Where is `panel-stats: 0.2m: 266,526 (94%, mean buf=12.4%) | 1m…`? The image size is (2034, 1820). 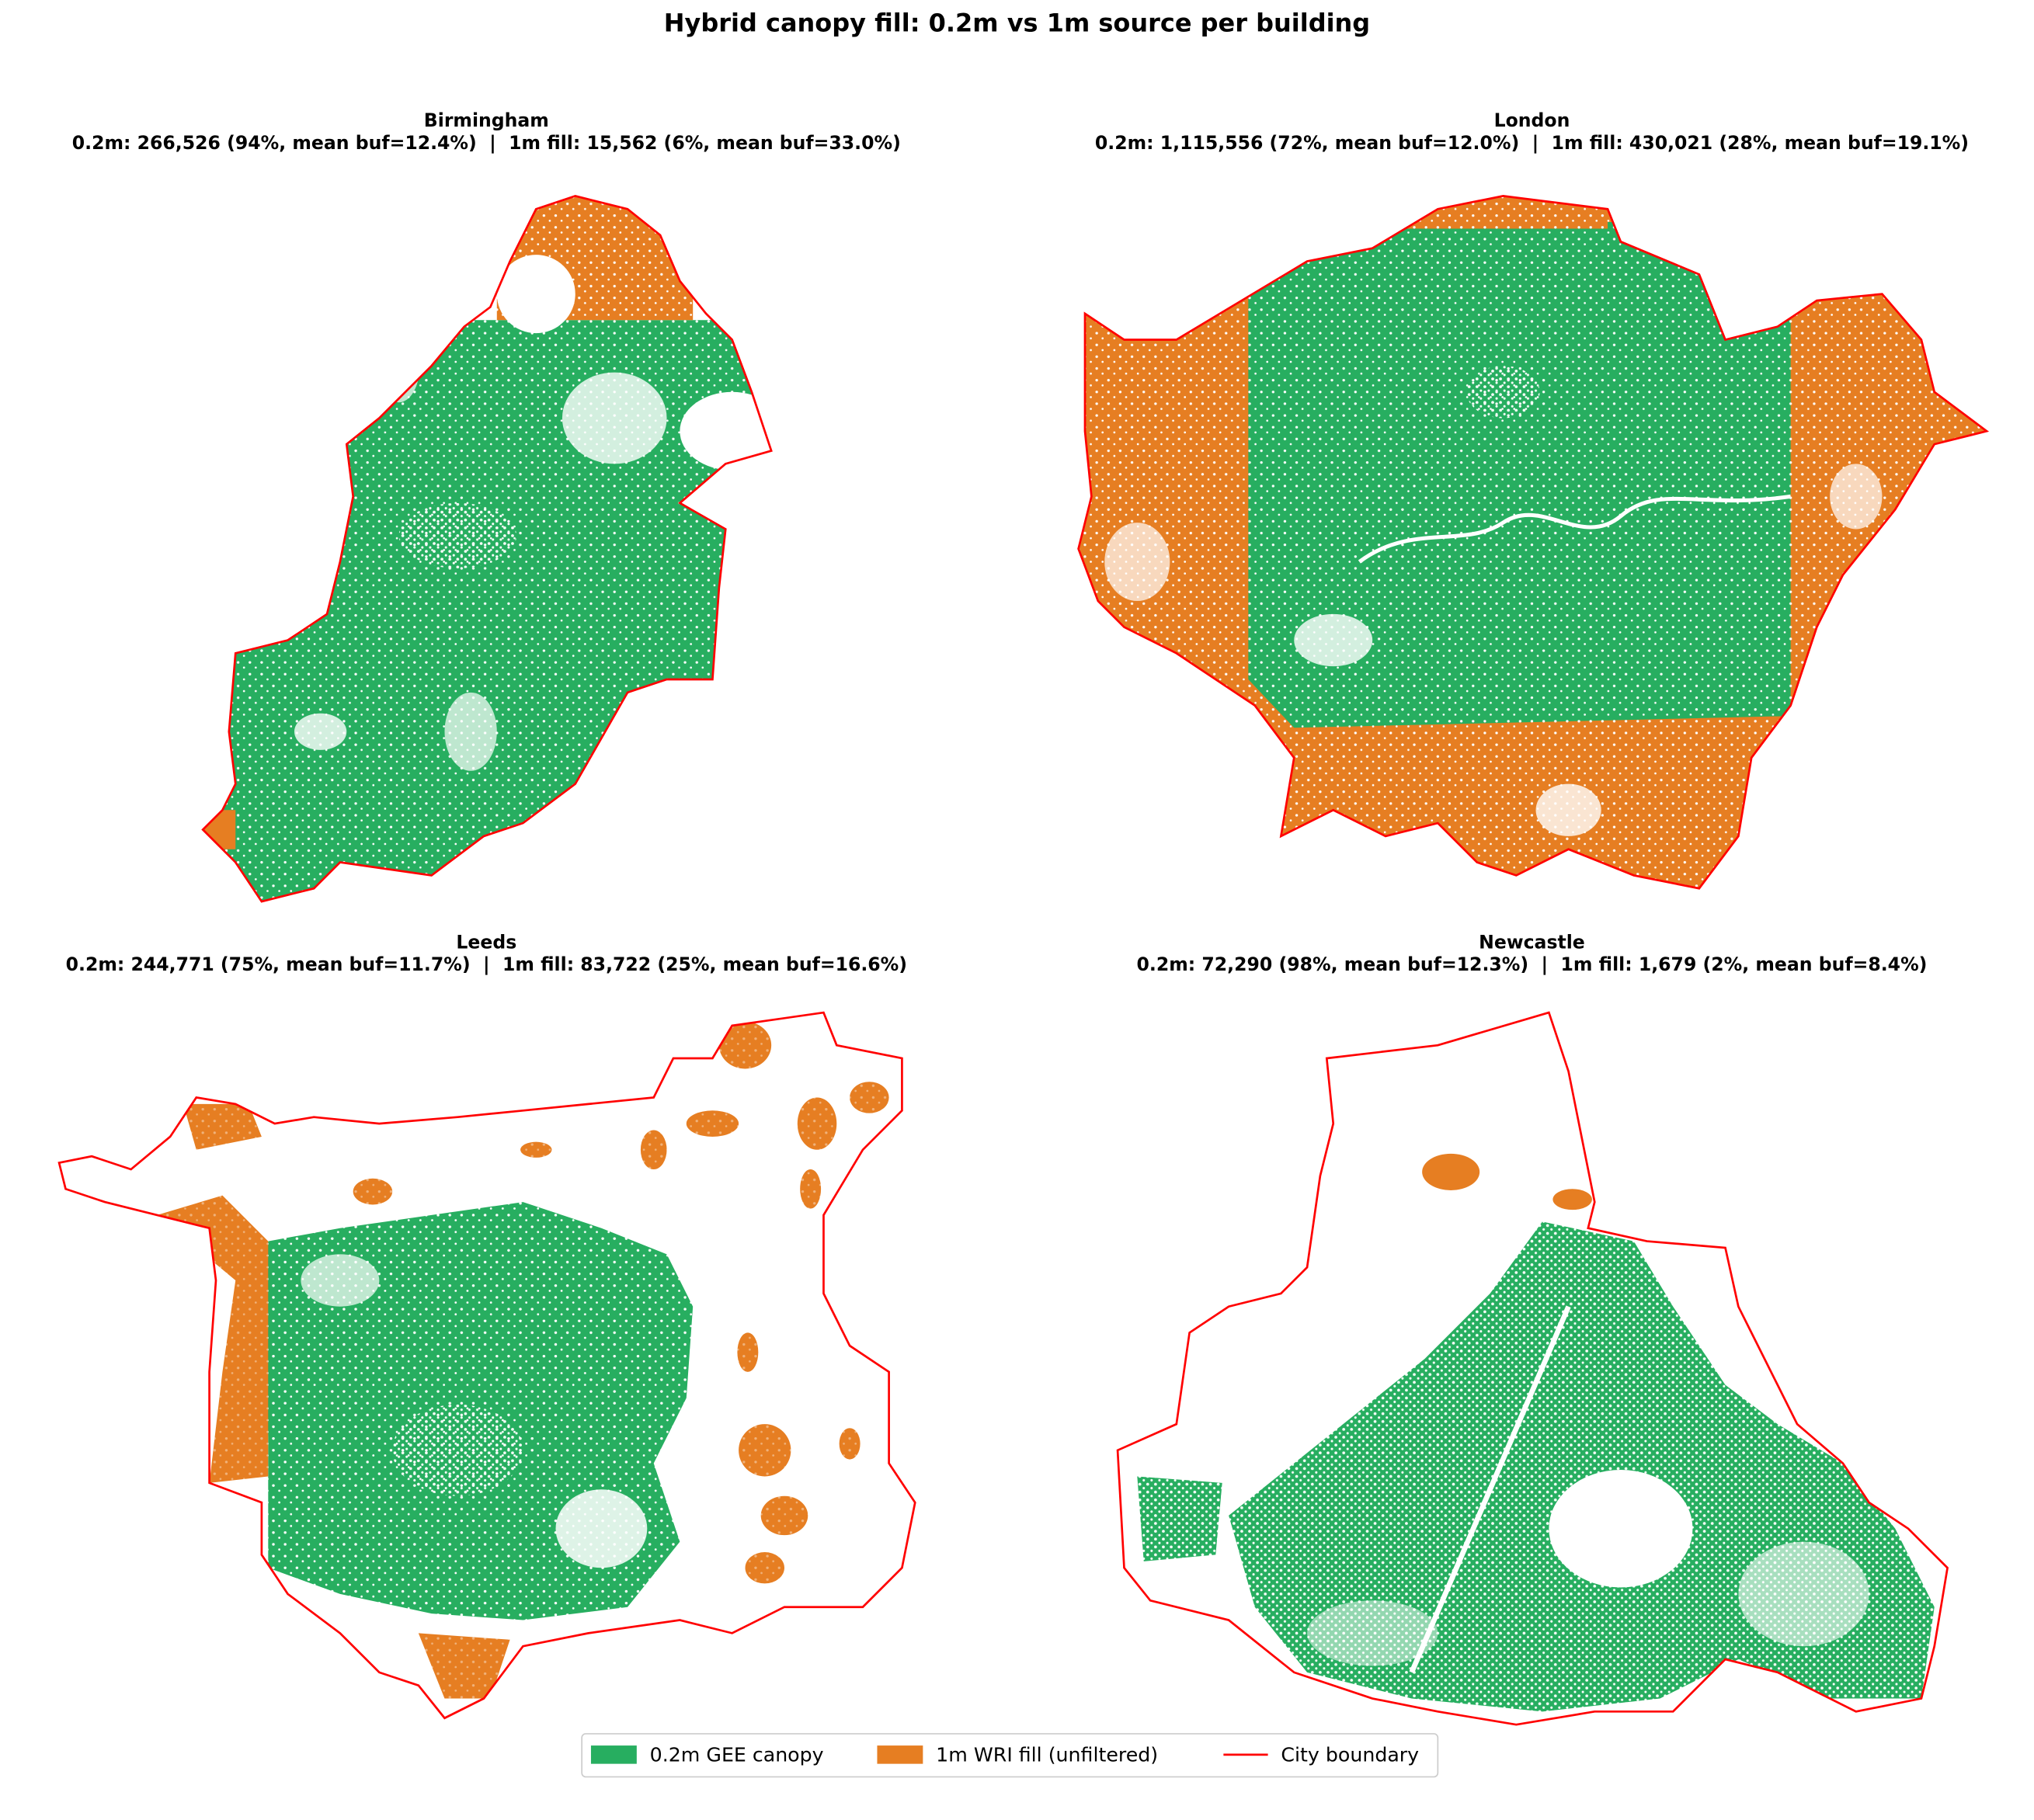
panel-stats: 0.2m: 266,526 (94%, mean buf=12.4%) | 1m… is located at coordinates (486, 143).